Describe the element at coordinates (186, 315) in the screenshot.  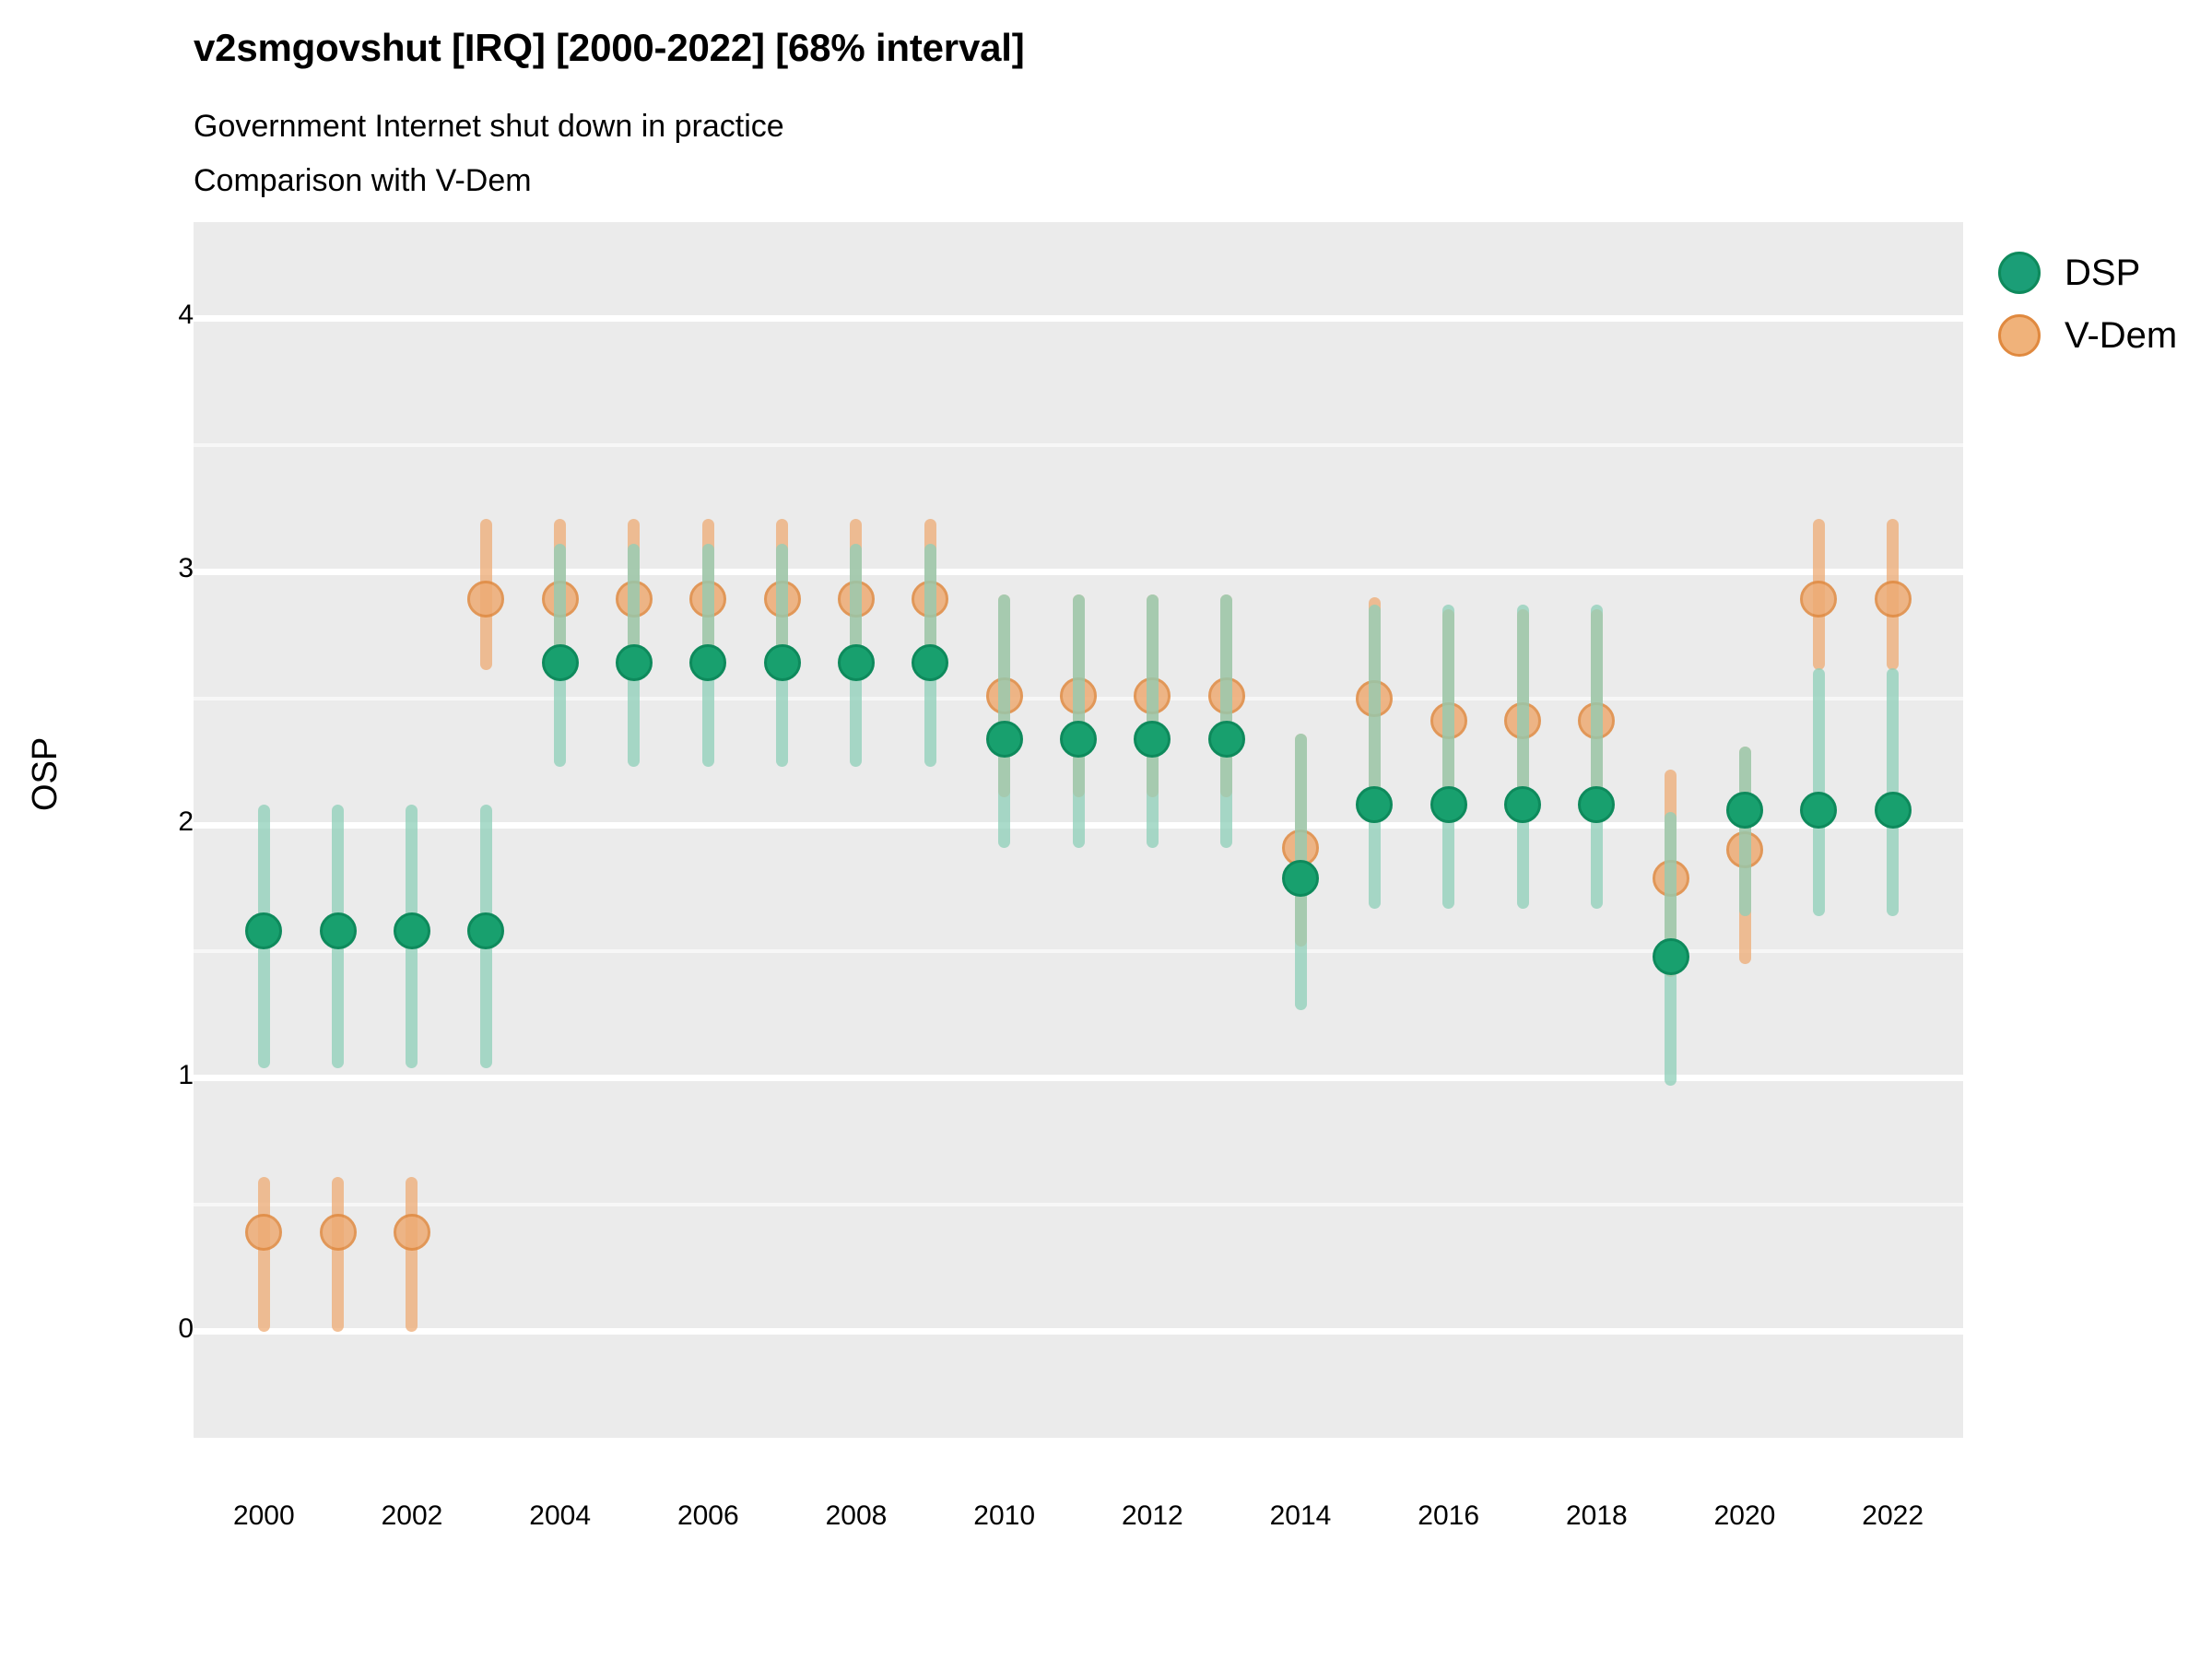
I see `y-tick-label-4: 4` at that location.